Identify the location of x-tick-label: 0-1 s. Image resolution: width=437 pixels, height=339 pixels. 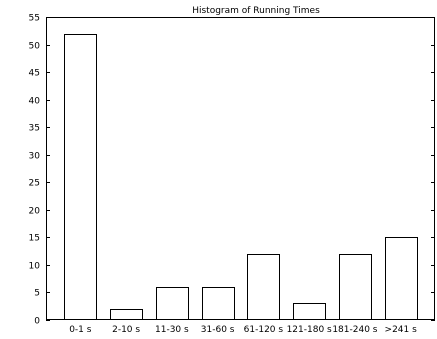
(80, 330).